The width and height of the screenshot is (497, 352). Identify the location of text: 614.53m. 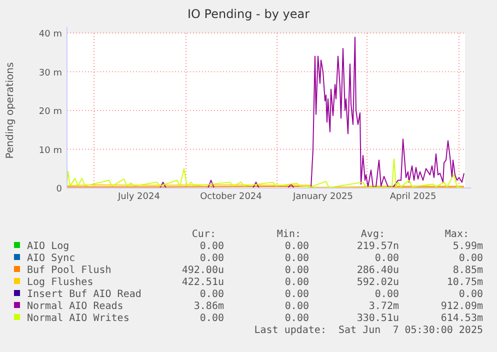
(461, 318).